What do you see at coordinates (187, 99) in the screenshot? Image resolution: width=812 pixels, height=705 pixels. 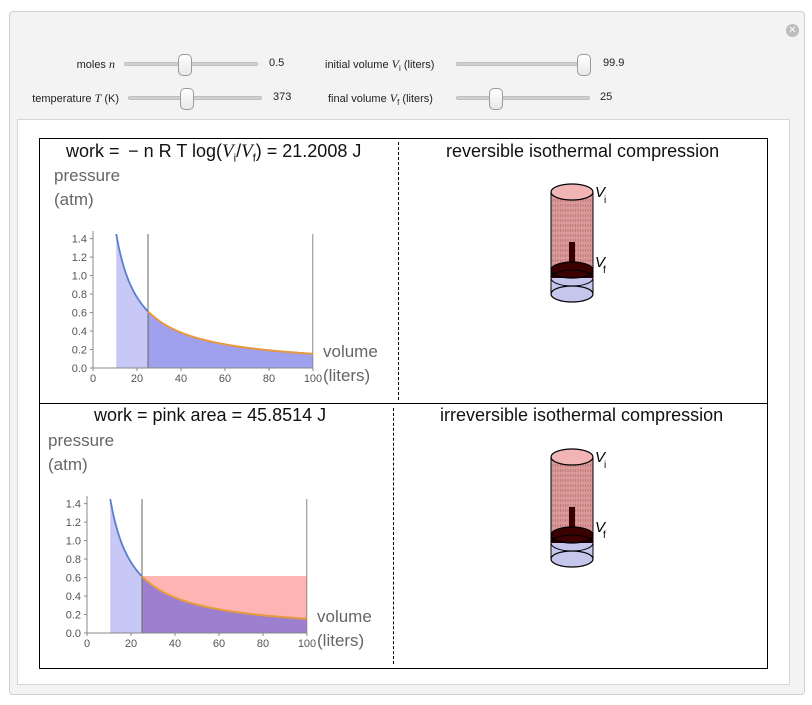 I see `temperature-slider-thumb` at bounding box center [187, 99].